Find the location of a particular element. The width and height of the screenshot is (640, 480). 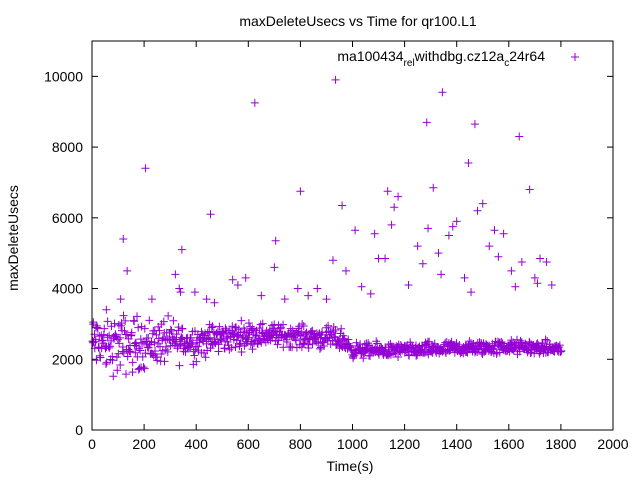

x-tick-label: 1400 is located at coordinates (456, 444).